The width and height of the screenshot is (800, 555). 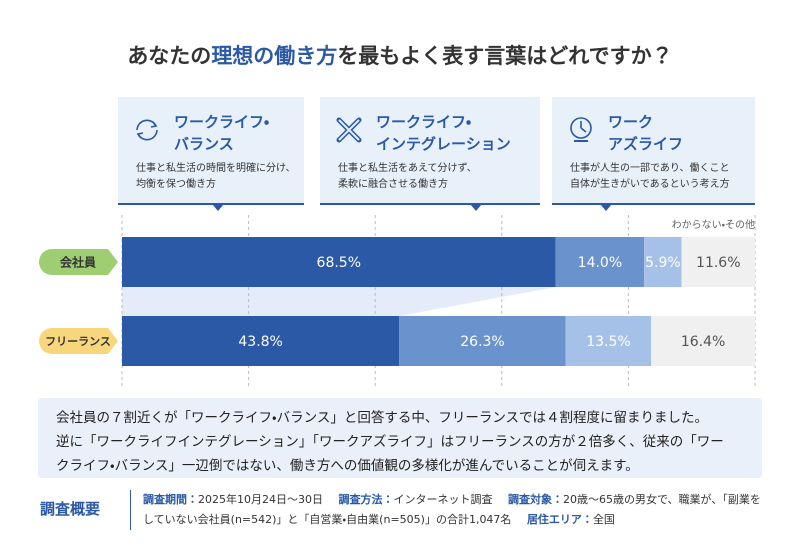 I want to click on value-label: 68.5%, so click(x=339, y=263).